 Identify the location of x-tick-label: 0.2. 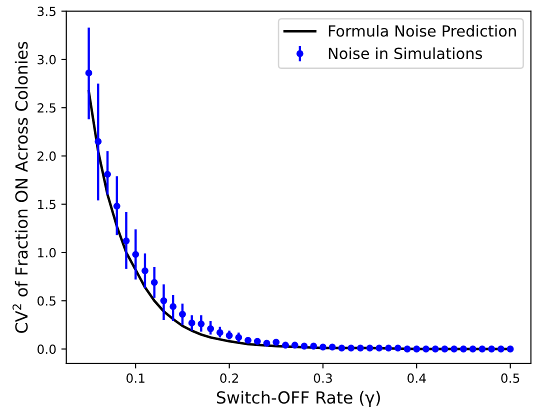
(229, 378).